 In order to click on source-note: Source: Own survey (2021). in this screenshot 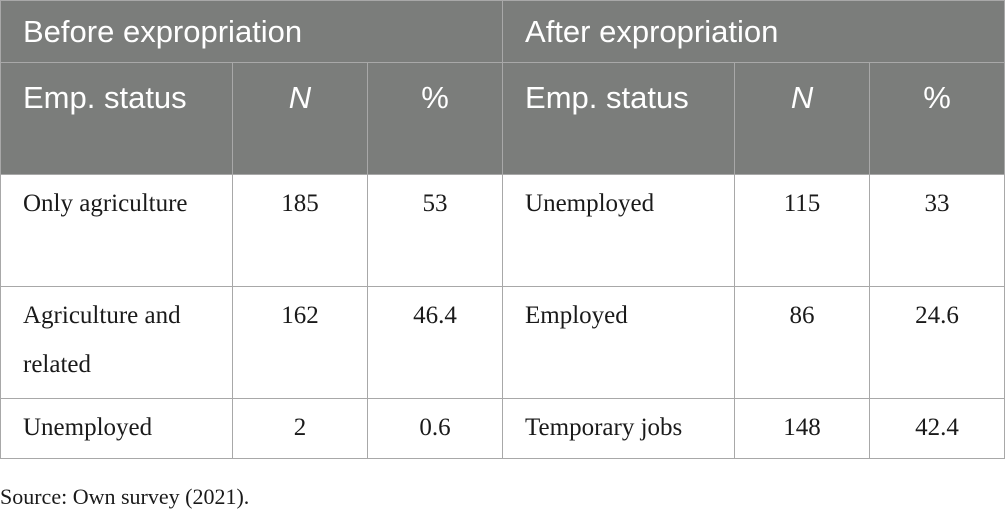, I will do `click(125, 496)`.